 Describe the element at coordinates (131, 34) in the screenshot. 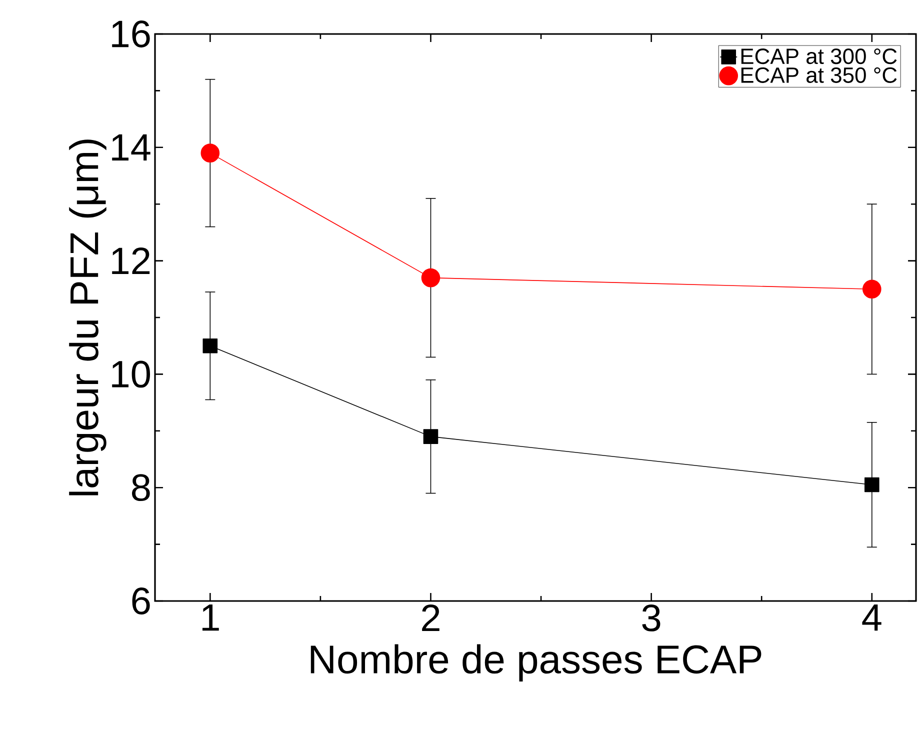

I see `y-tick-label: 16` at that location.